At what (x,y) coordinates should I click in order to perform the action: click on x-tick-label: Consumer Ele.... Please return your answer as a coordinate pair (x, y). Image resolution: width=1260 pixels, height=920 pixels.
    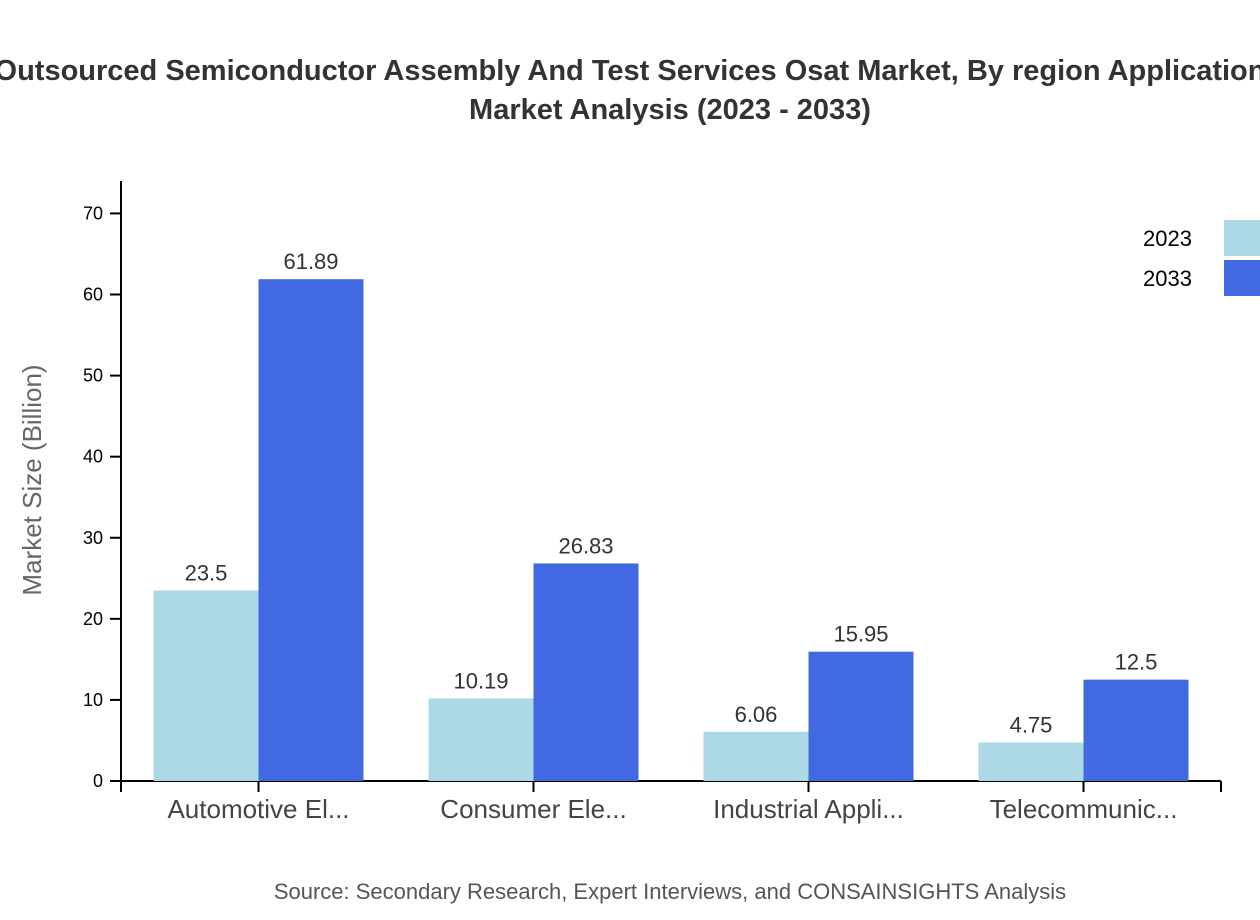
    Looking at the image, I should click on (533, 809).